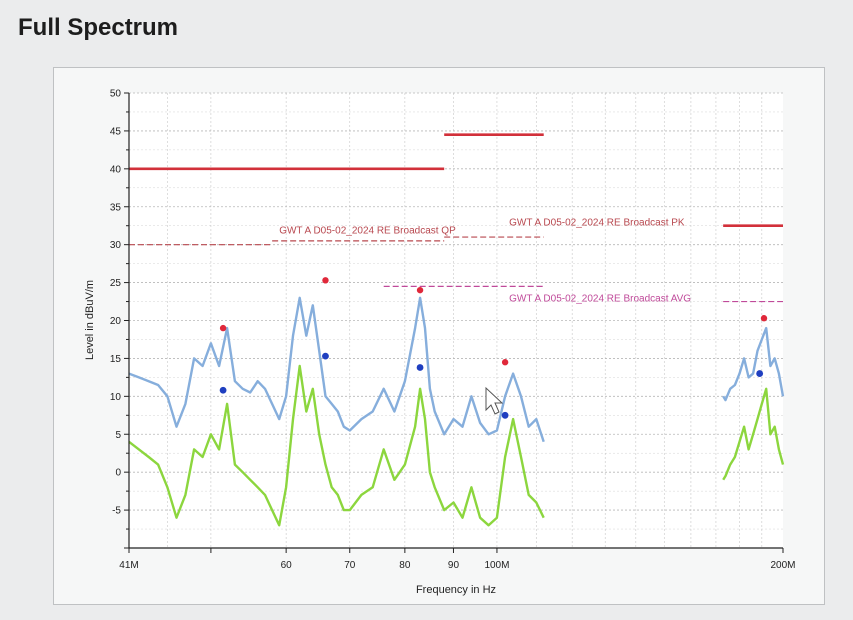 The width and height of the screenshot is (853, 620). What do you see at coordinates (350, 565) in the screenshot?
I see `x-tick-label: 70` at bounding box center [350, 565].